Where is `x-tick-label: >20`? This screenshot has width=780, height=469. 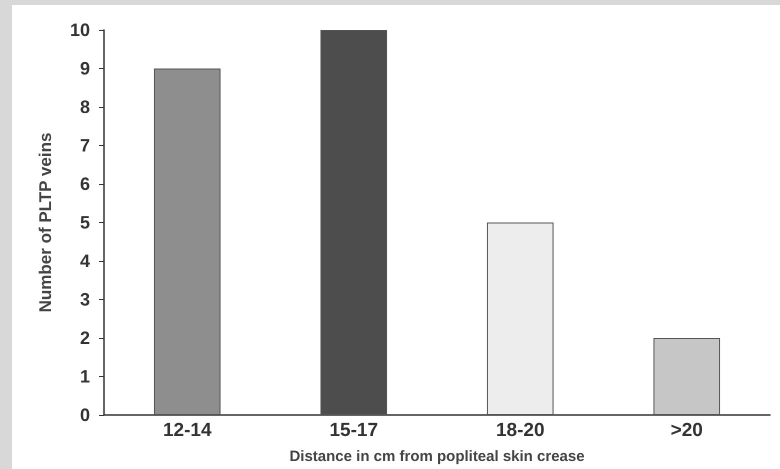 x-tick-label: >20 is located at coordinates (686, 430).